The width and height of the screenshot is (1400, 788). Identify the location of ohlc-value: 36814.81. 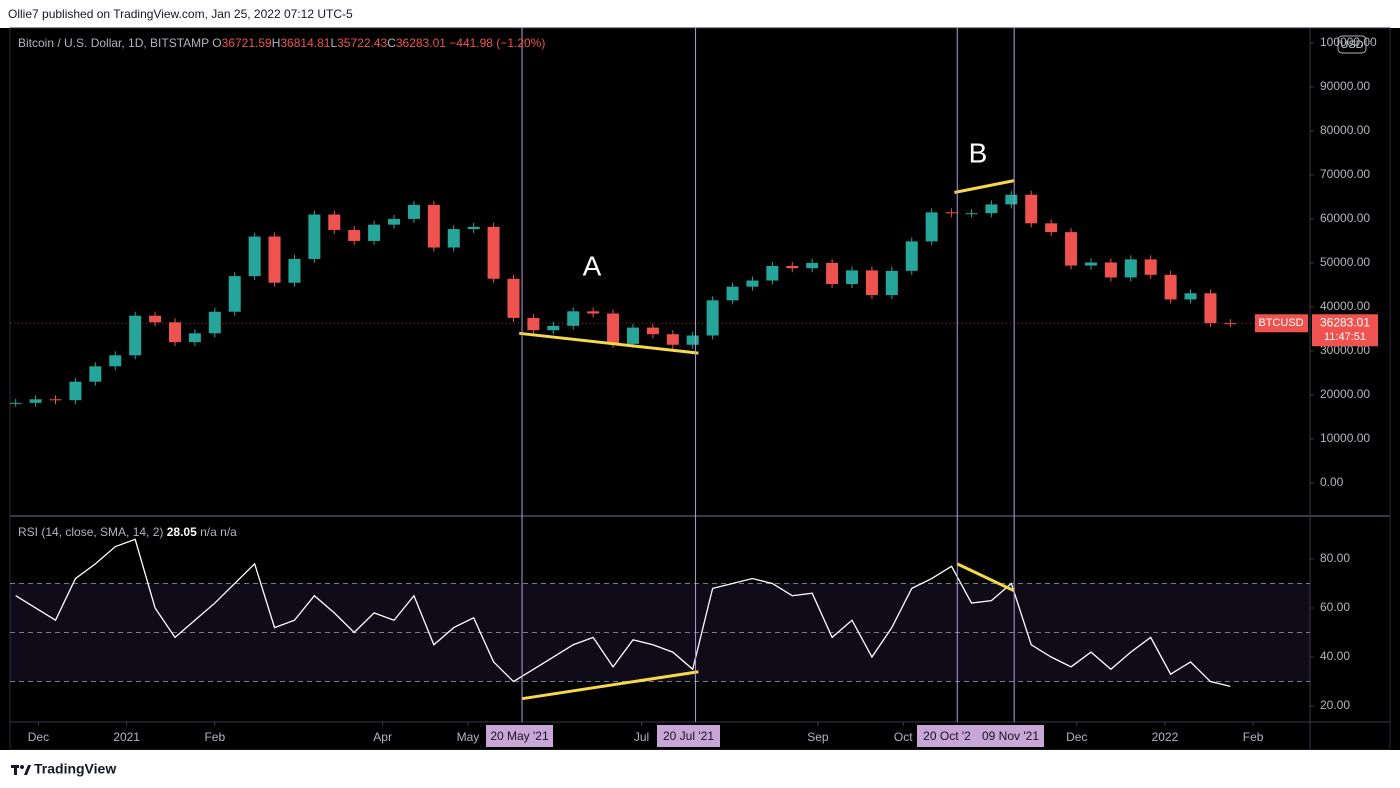
(305, 43).